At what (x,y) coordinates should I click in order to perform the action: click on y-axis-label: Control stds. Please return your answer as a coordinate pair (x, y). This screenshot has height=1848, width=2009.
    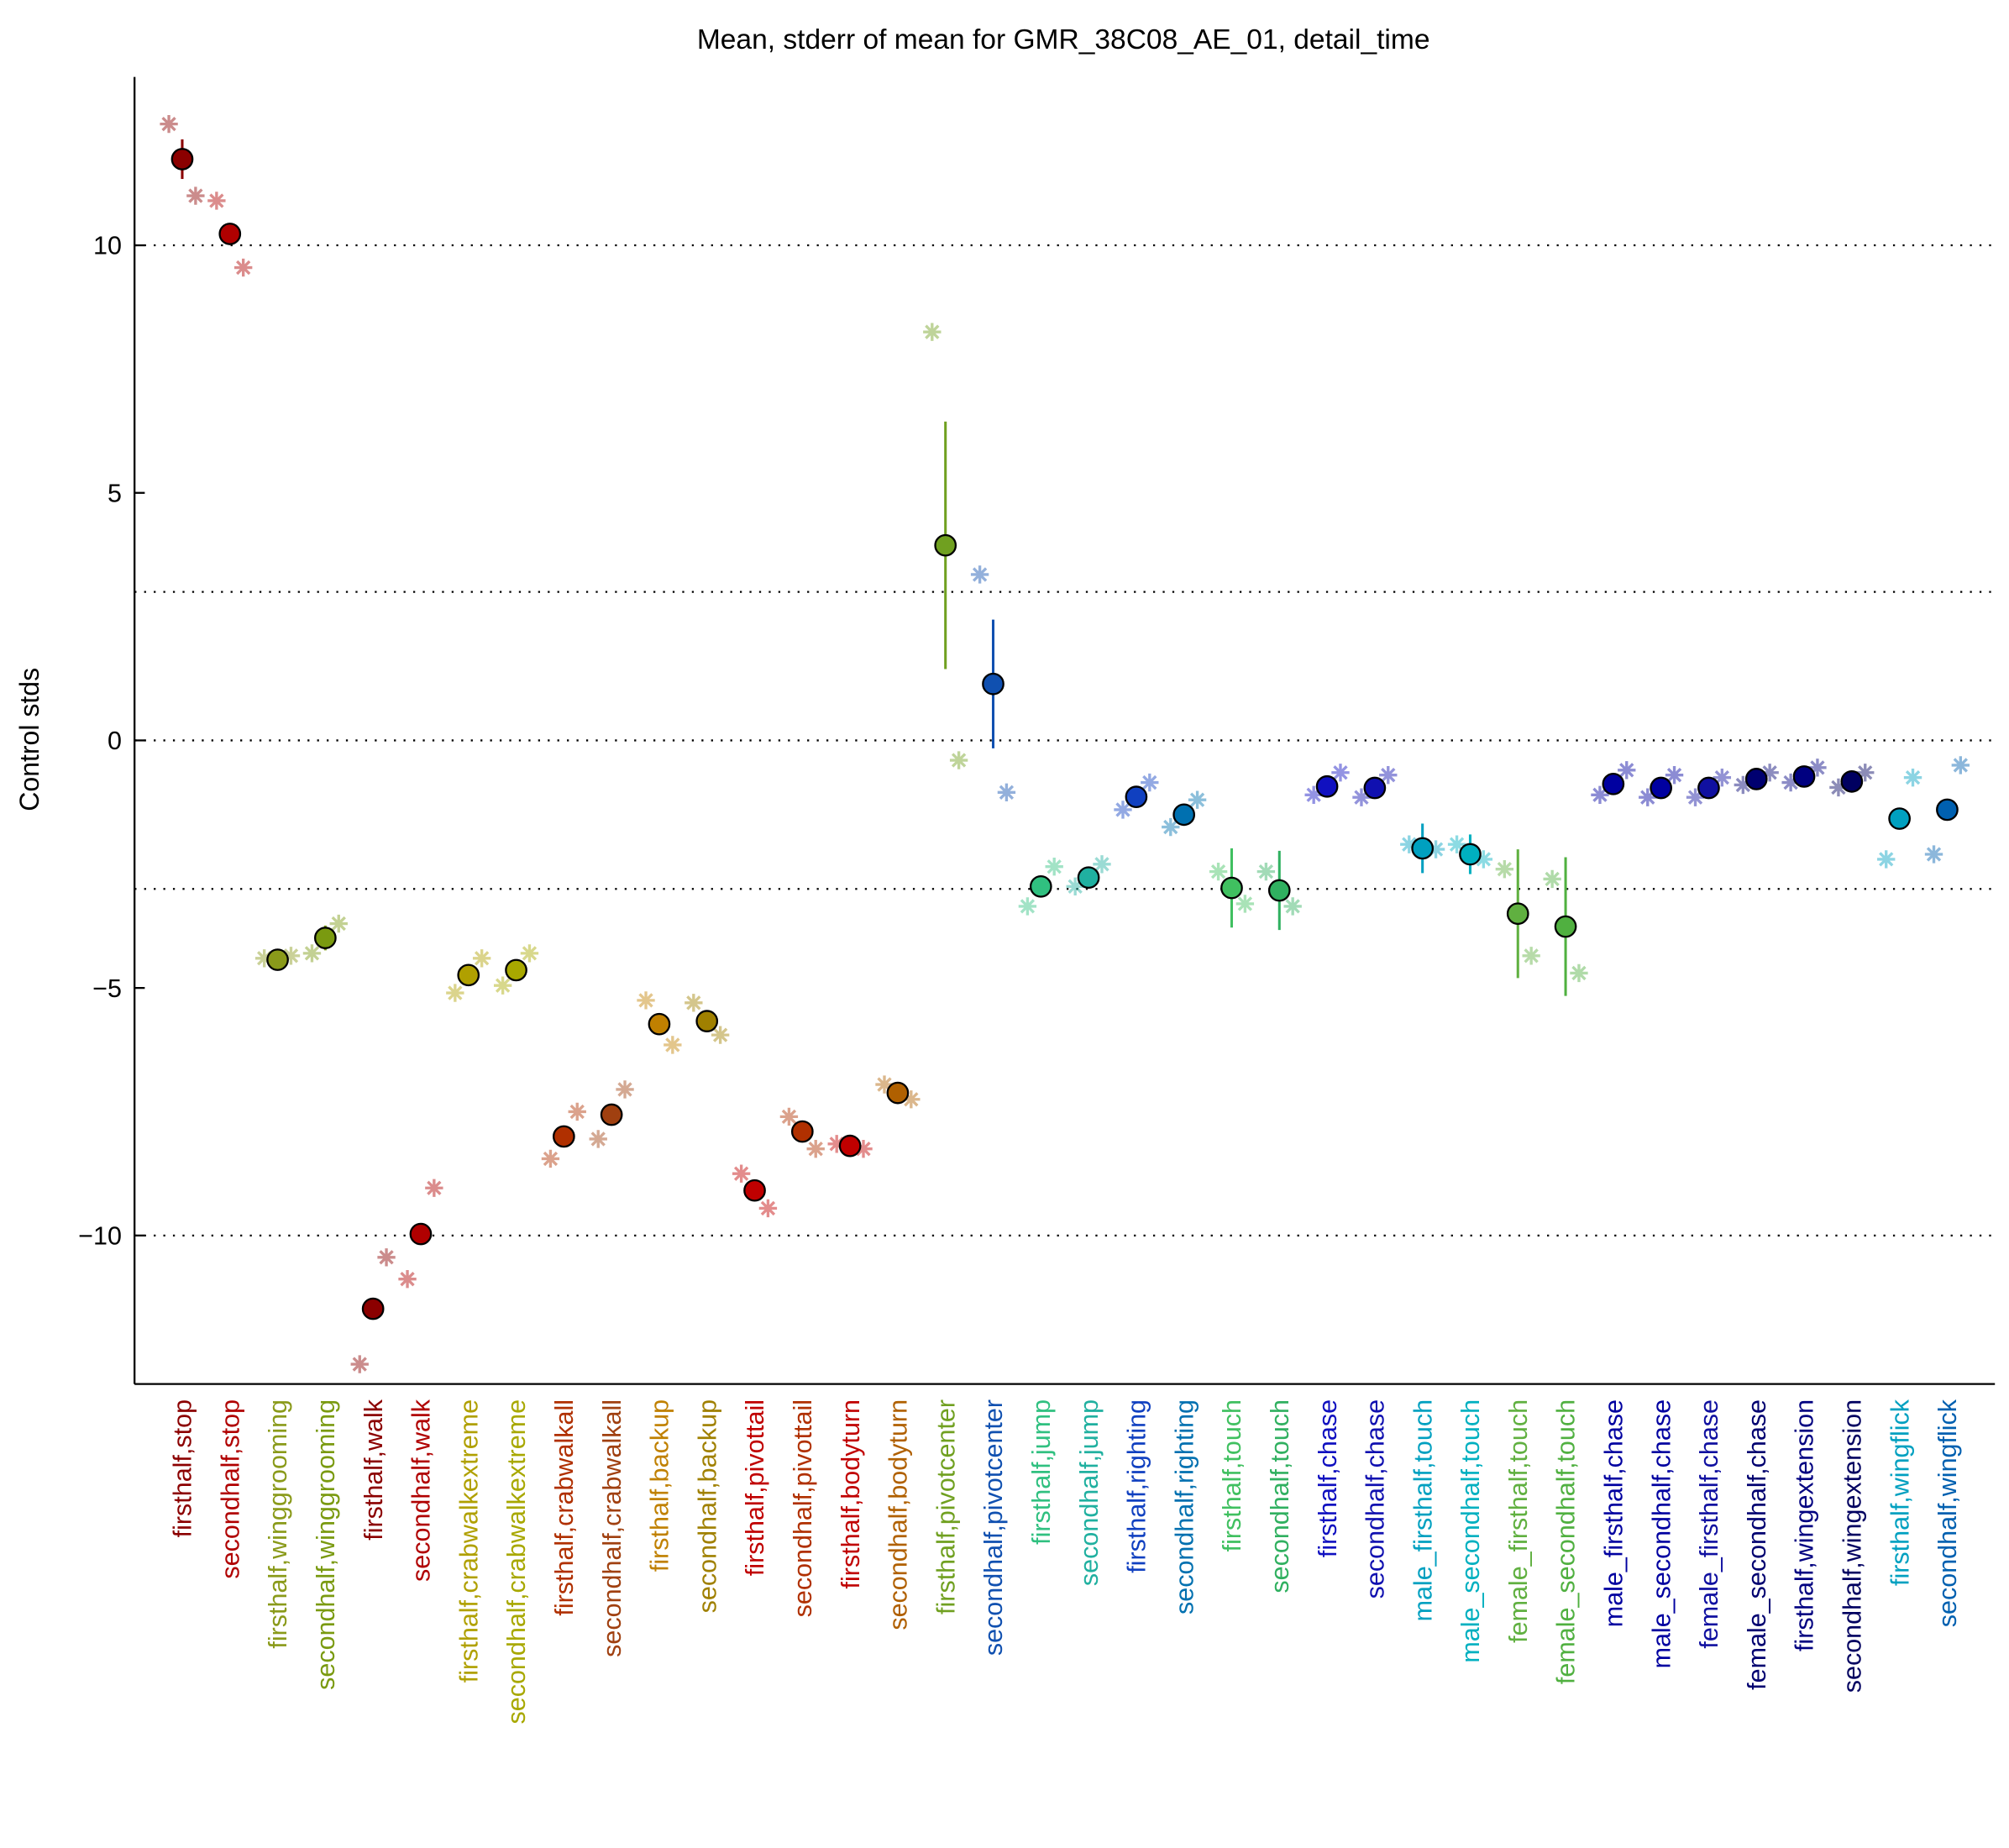
    Looking at the image, I should click on (29, 739).